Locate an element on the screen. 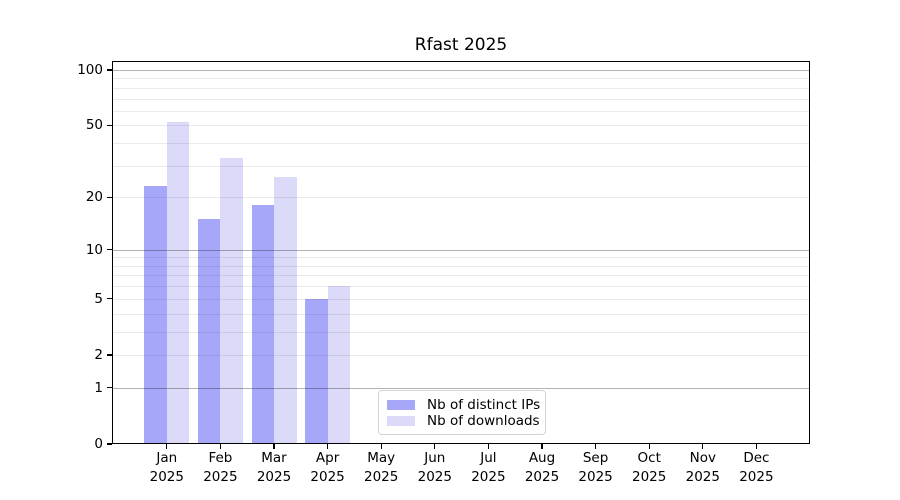  y-tick-label: 10 is located at coordinates (94, 249).